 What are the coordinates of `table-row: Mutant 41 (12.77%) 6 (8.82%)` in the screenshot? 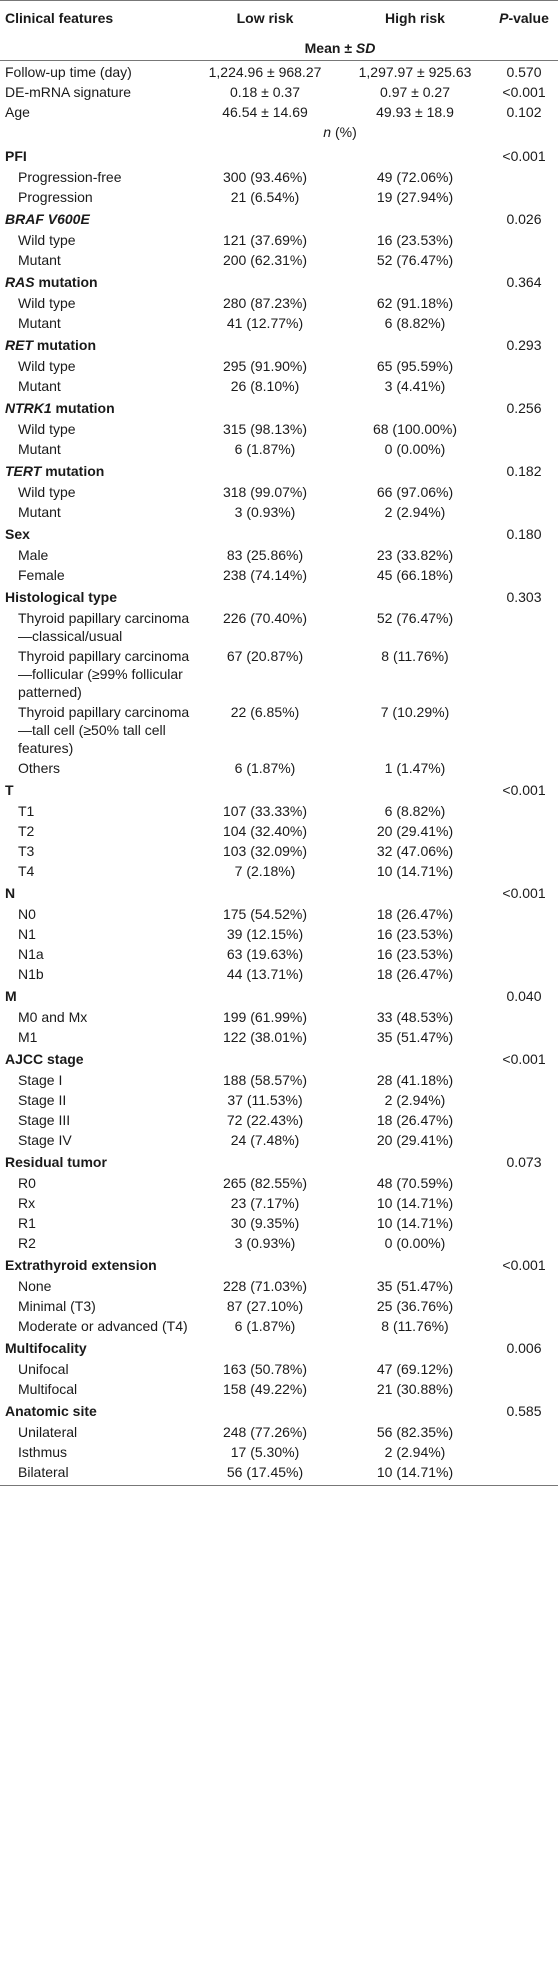 It's located at (279, 322).